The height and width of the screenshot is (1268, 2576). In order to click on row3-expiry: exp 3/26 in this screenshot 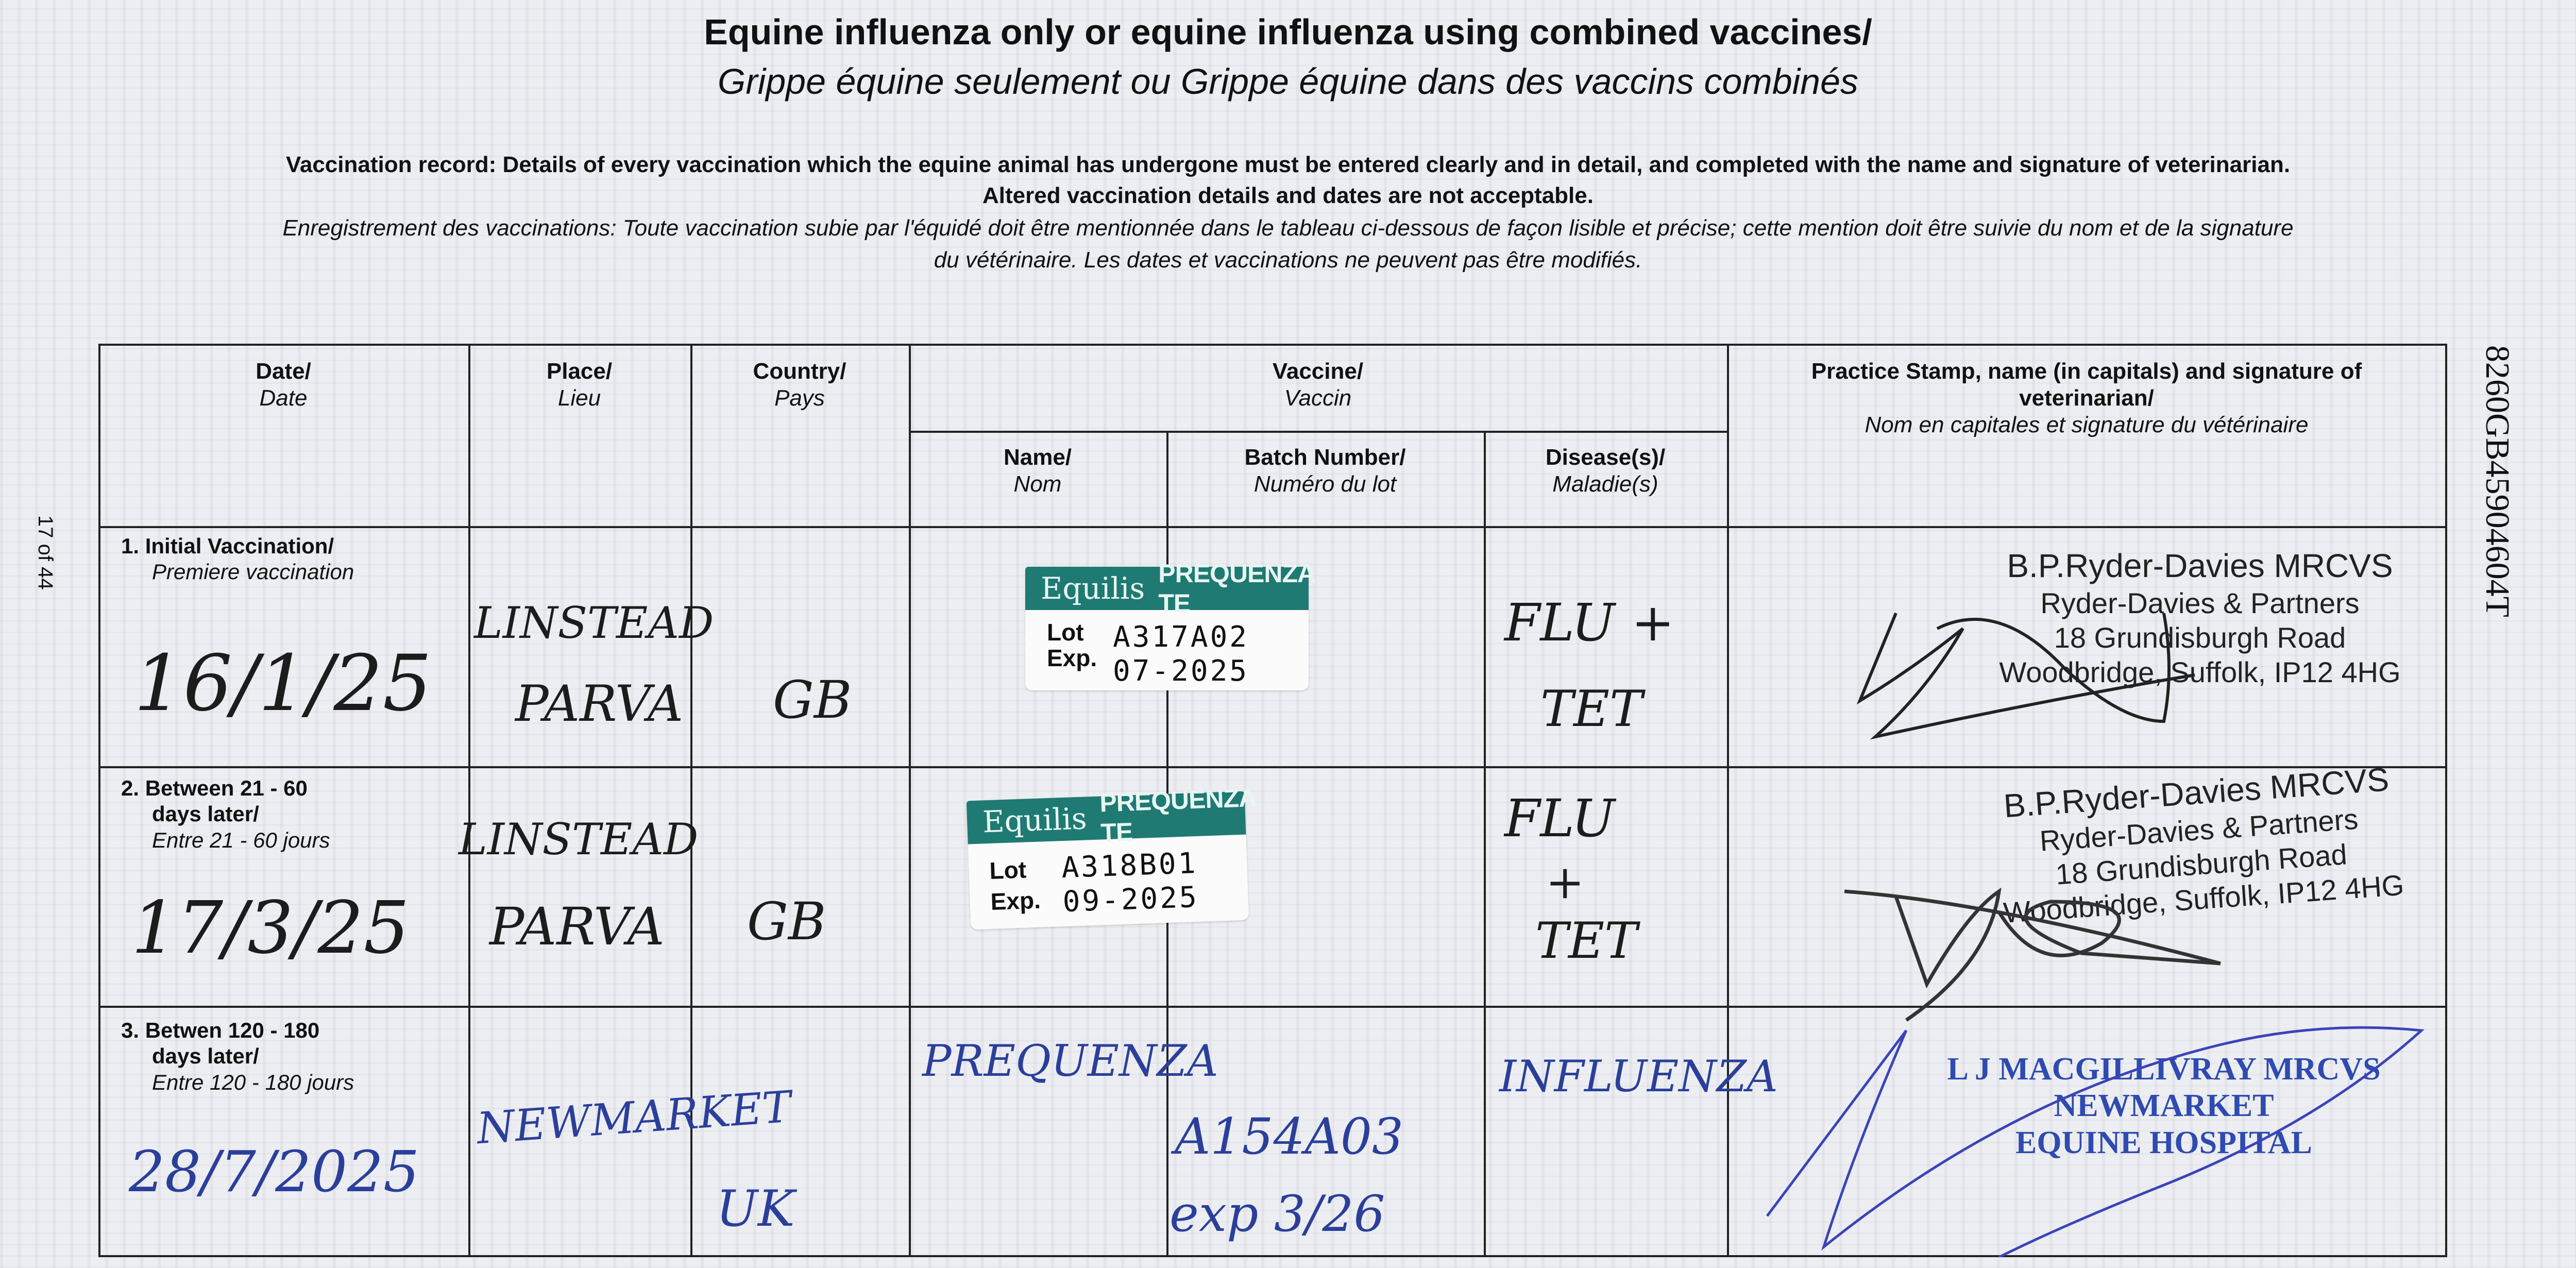, I will do `click(1277, 1214)`.